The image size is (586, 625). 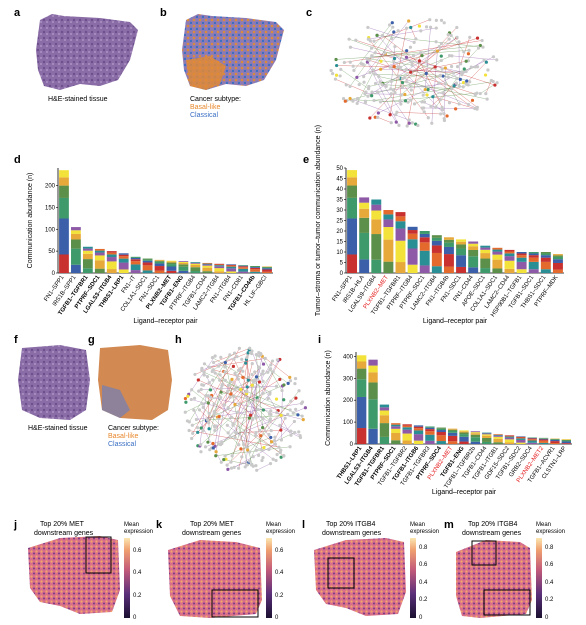 What do you see at coordinates (414, 73) in the screenshot?
I see `communication-network-c` at bounding box center [414, 73].